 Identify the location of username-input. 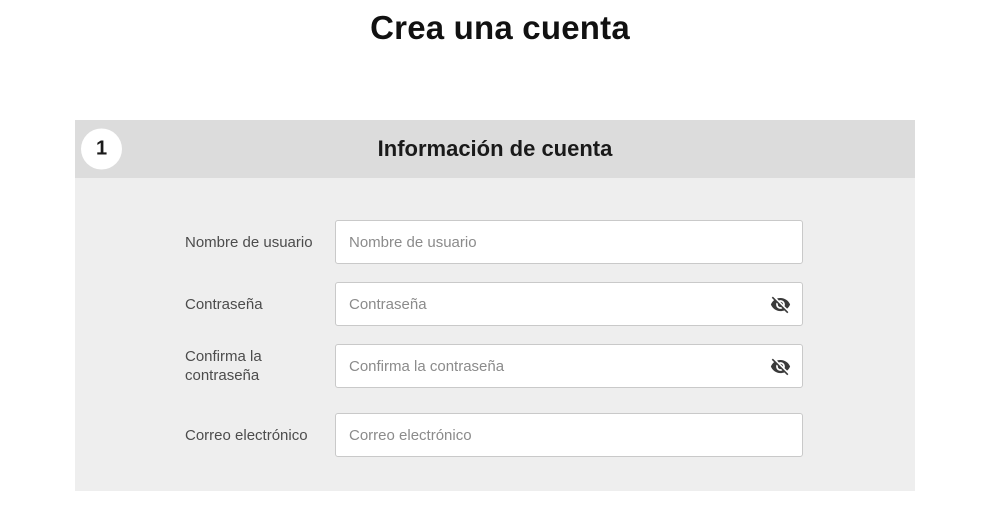
(569, 242).